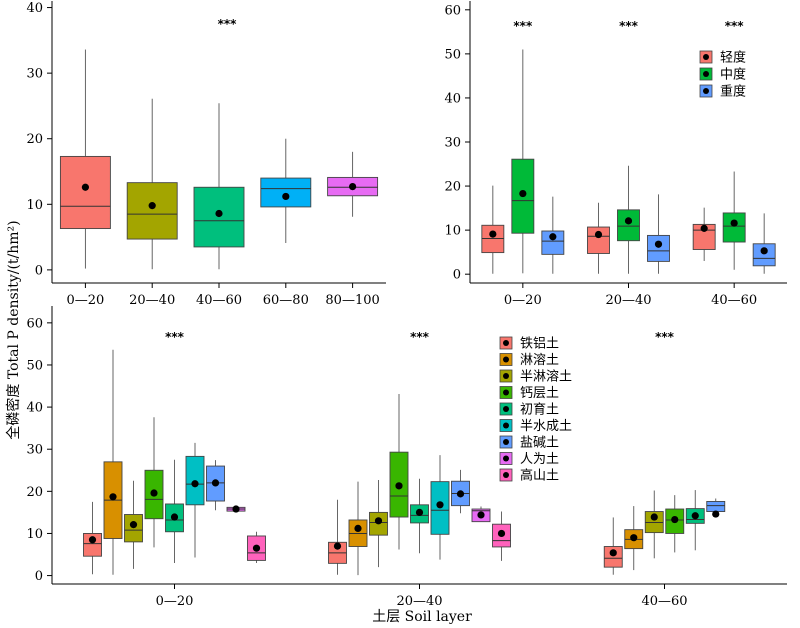 The height and width of the screenshot is (628, 800). Describe the element at coordinates (706, 74) in the screenshot. I see `legend-dot-中度` at that location.